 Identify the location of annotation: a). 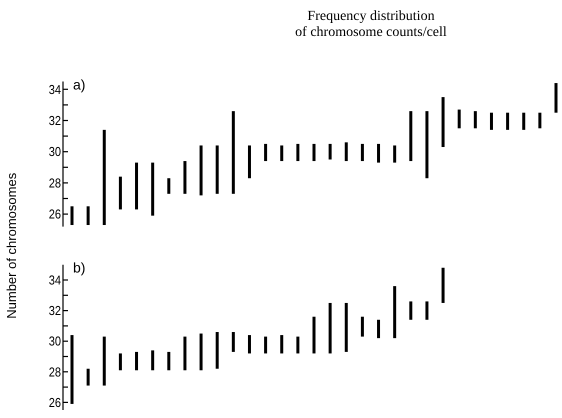
(79, 84).